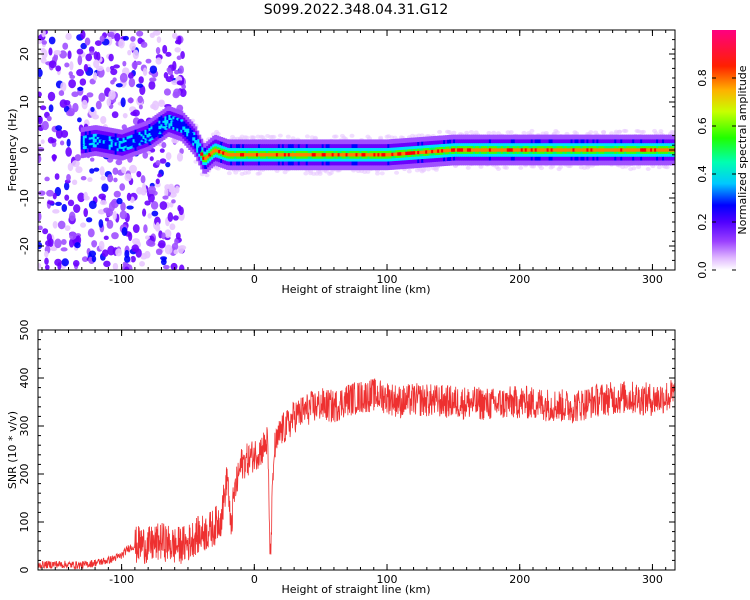 The width and height of the screenshot is (750, 600). Describe the element at coordinates (24, 102) in the screenshot. I see `y-tick-label: 10` at that location.